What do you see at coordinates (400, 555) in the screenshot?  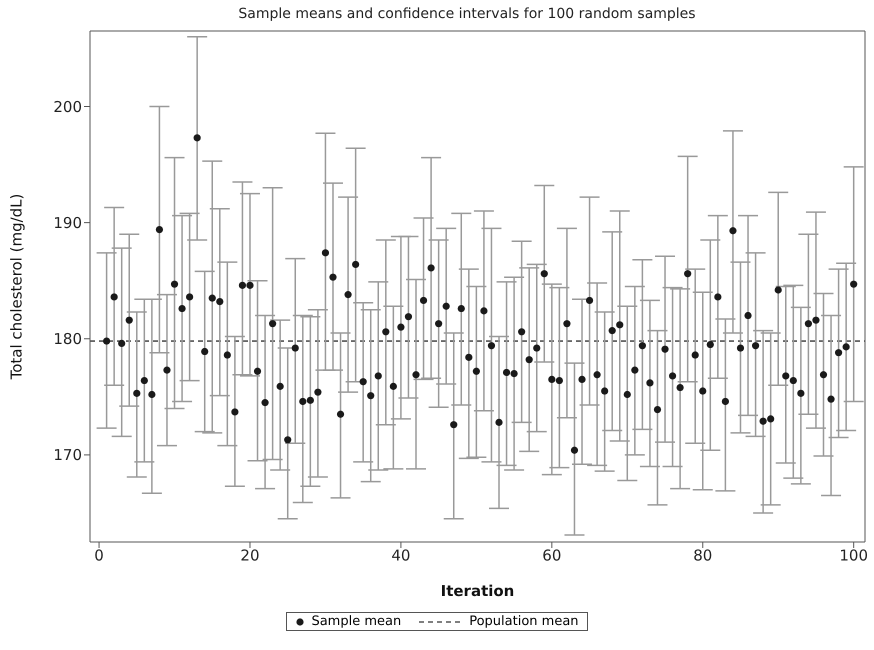 I see `x-tick-label: 40` at bounding box center [400, 555].